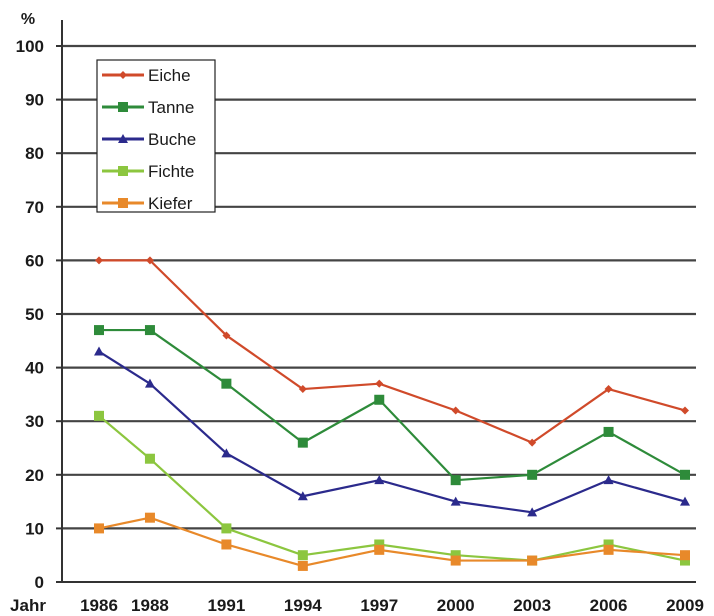 The width and height of the screenshot is (714, 616). What do you see at coordinates (34, 100) in the screenshot?
I see `y-tick-label: 90` at bounding box center [34, 100].